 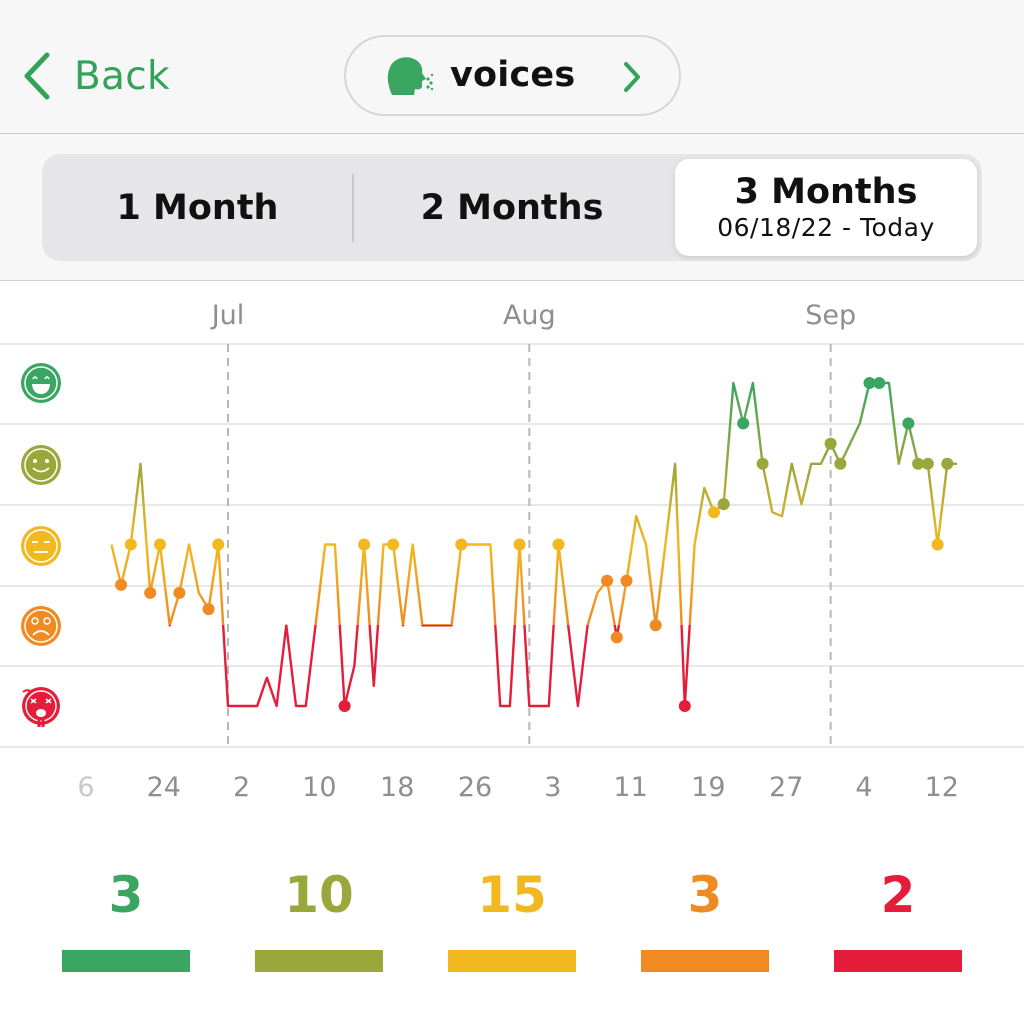 I want to click on mood-summary: 3 10 15 3 2, so click(x=512, y=930).